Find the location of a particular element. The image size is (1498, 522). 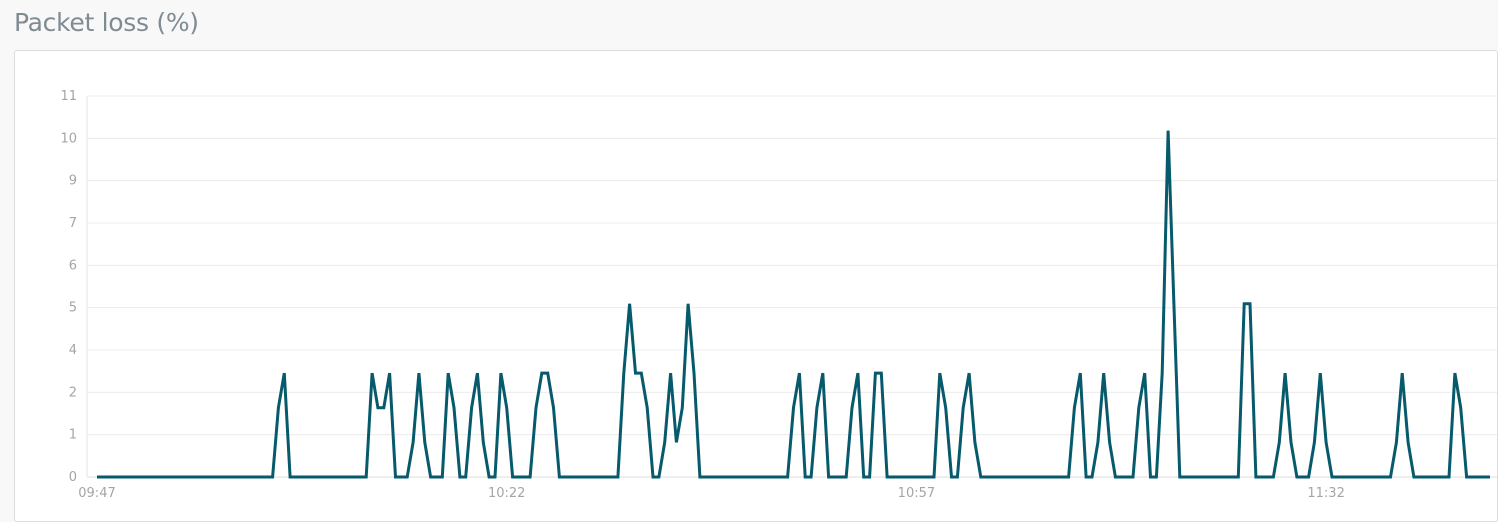

y-tick-label: 10 is located at coordinates (68, 138).